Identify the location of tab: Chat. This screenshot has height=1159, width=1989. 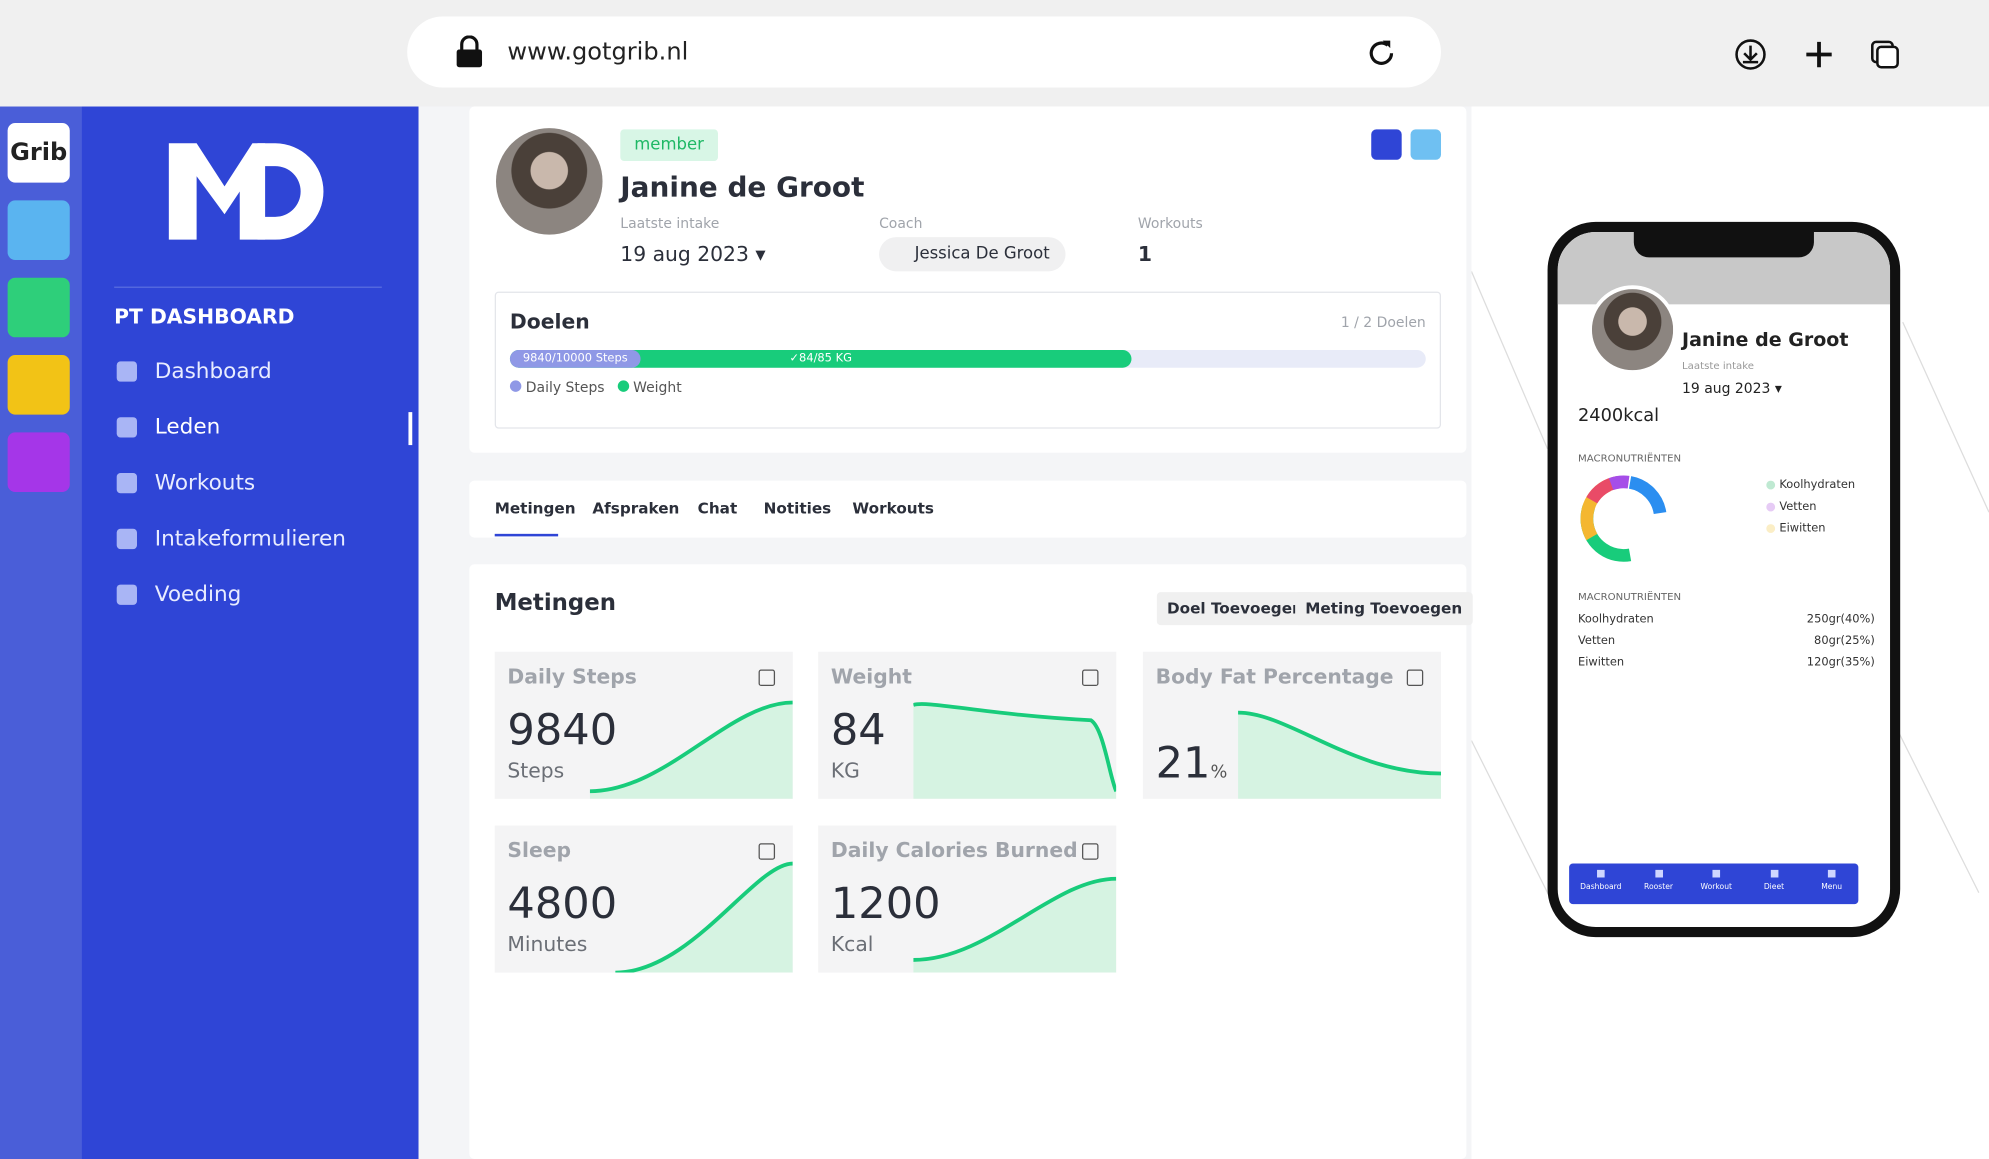
(717, 508).